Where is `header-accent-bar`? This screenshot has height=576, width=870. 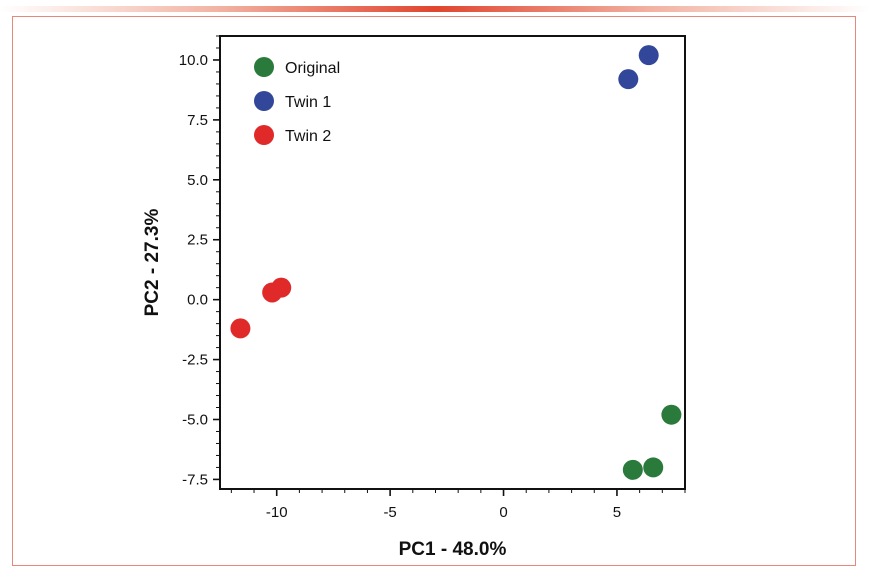 header-accent-bar is located at coordinates (435, 9).